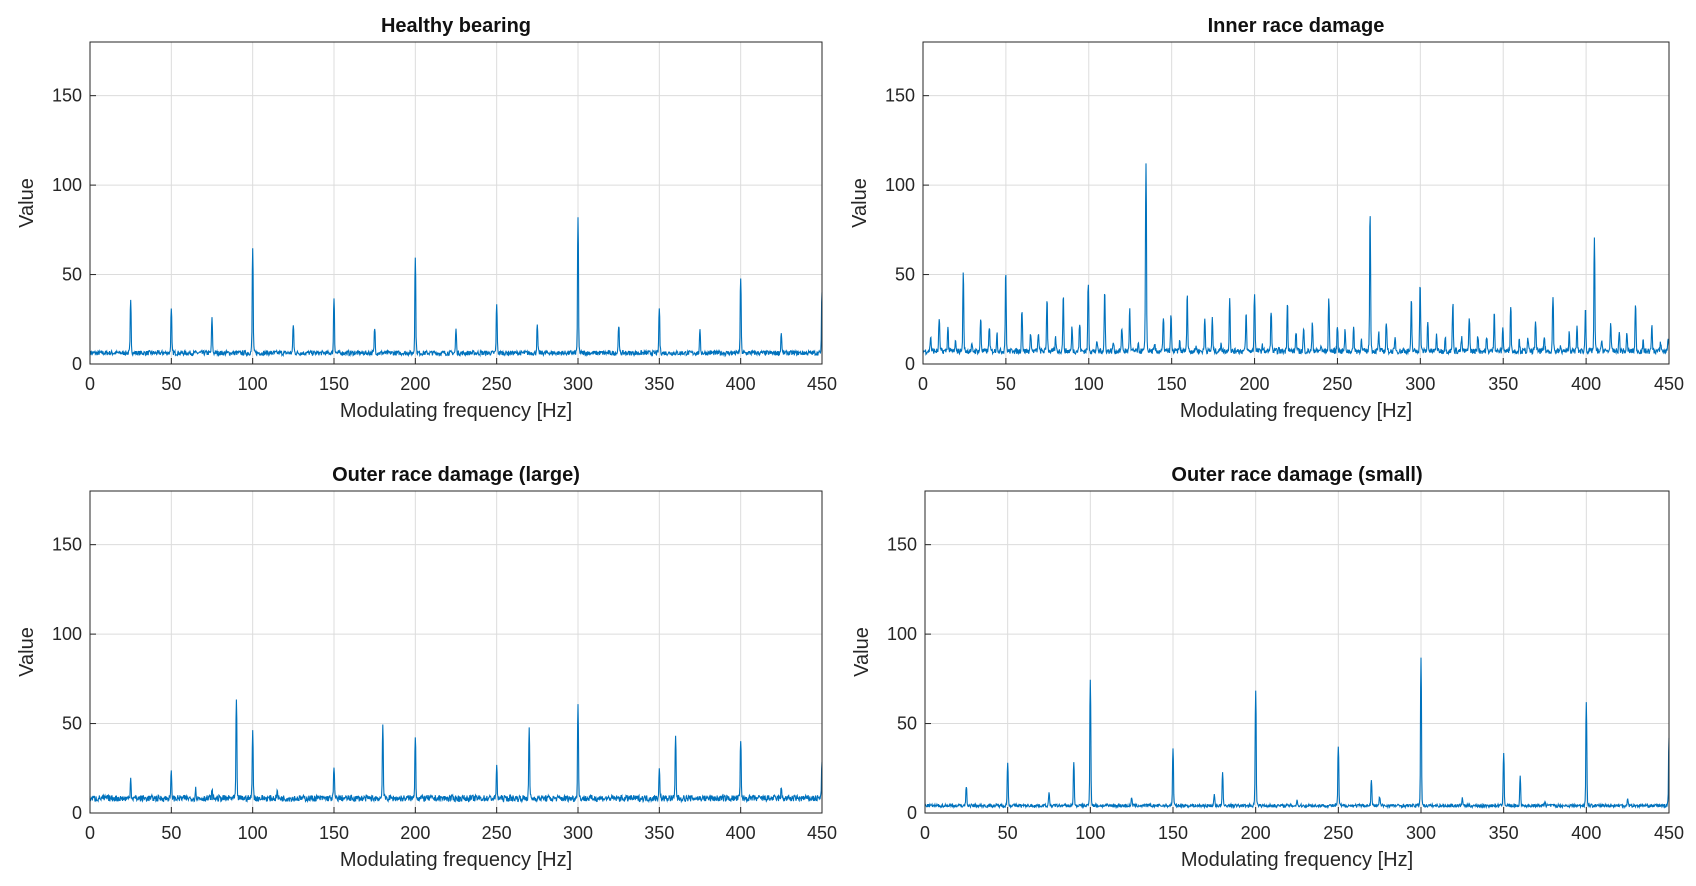 This screenshot has width=1696, height=886. What do you see at coordinates (456, 26) in the screenshot?
I see `subplot-title: Healthy bearing` at bounding box center [456, 26].